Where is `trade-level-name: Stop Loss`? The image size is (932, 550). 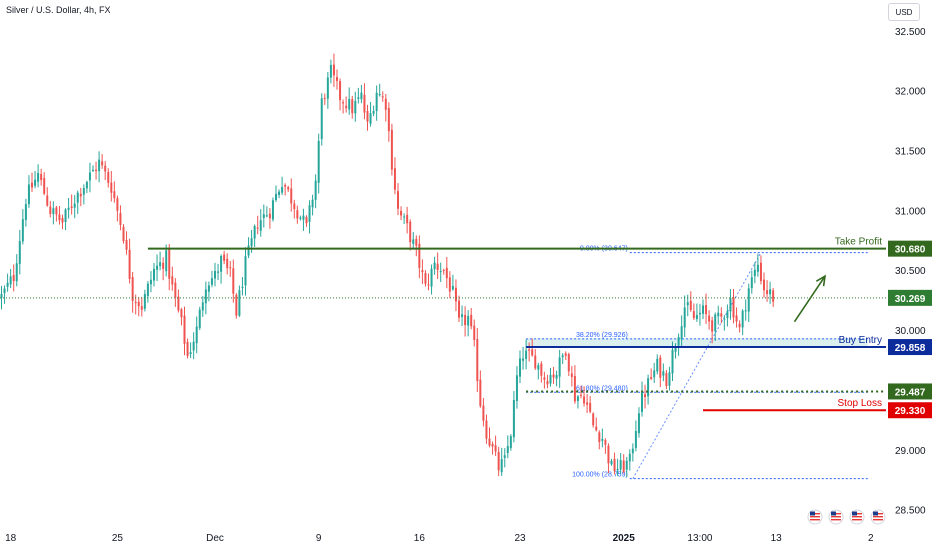 trade-level-name: Stop Loss is located at coordinates (860, 403).